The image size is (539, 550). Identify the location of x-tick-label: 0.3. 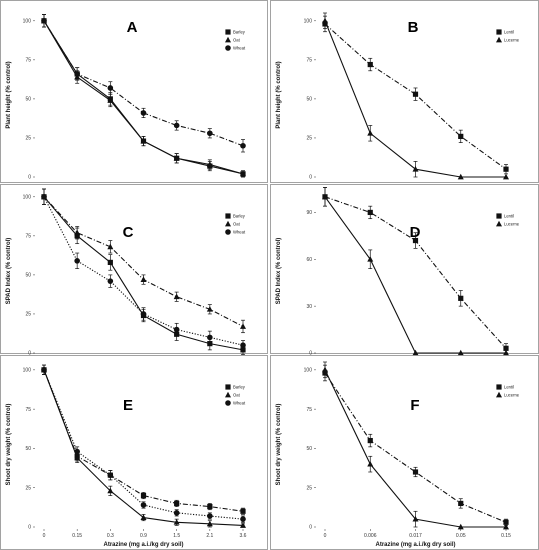
(110, 536).